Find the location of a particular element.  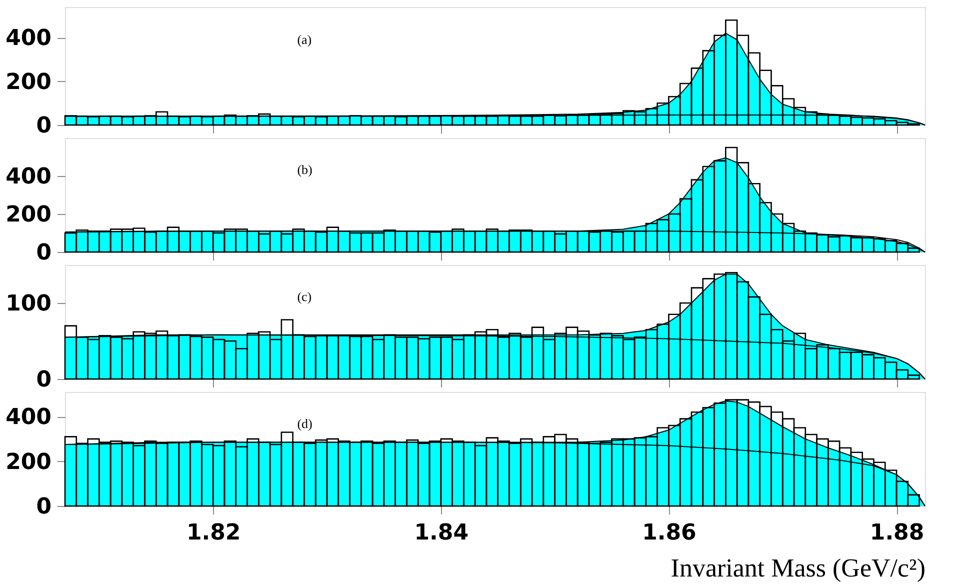

x-tick-label: 1.84 is located at coordinates (441, 533).